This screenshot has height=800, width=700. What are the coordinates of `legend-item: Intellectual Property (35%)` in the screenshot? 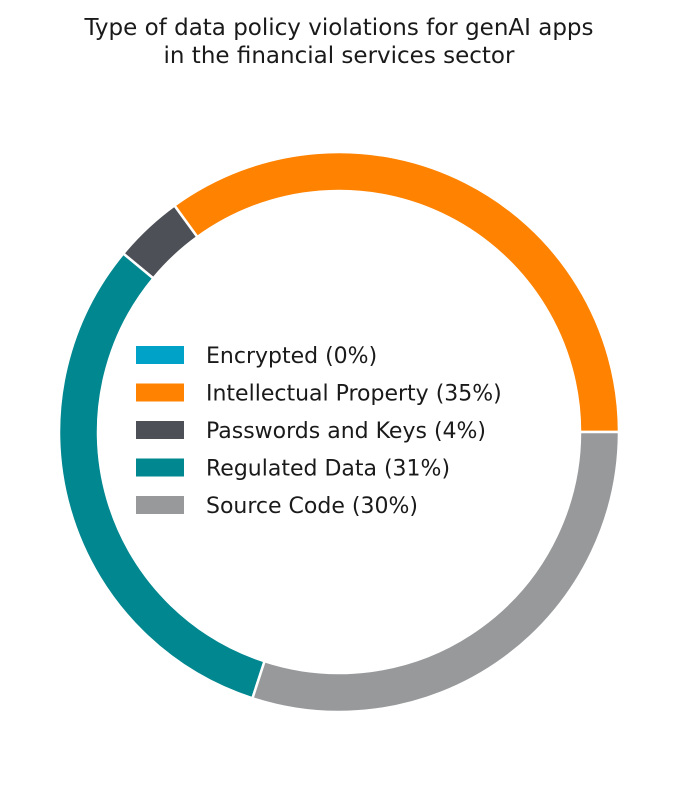 It's located at (319, 394).